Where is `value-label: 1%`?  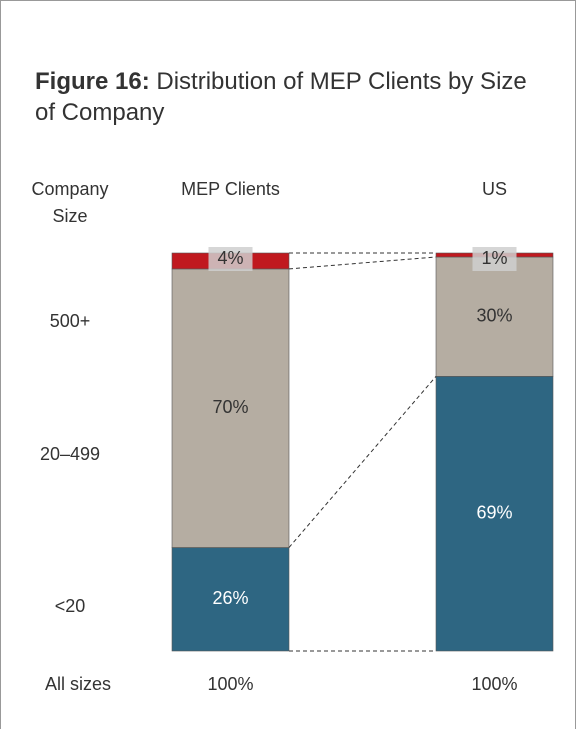 value-label: 1% is located at coordinates (494, 258).